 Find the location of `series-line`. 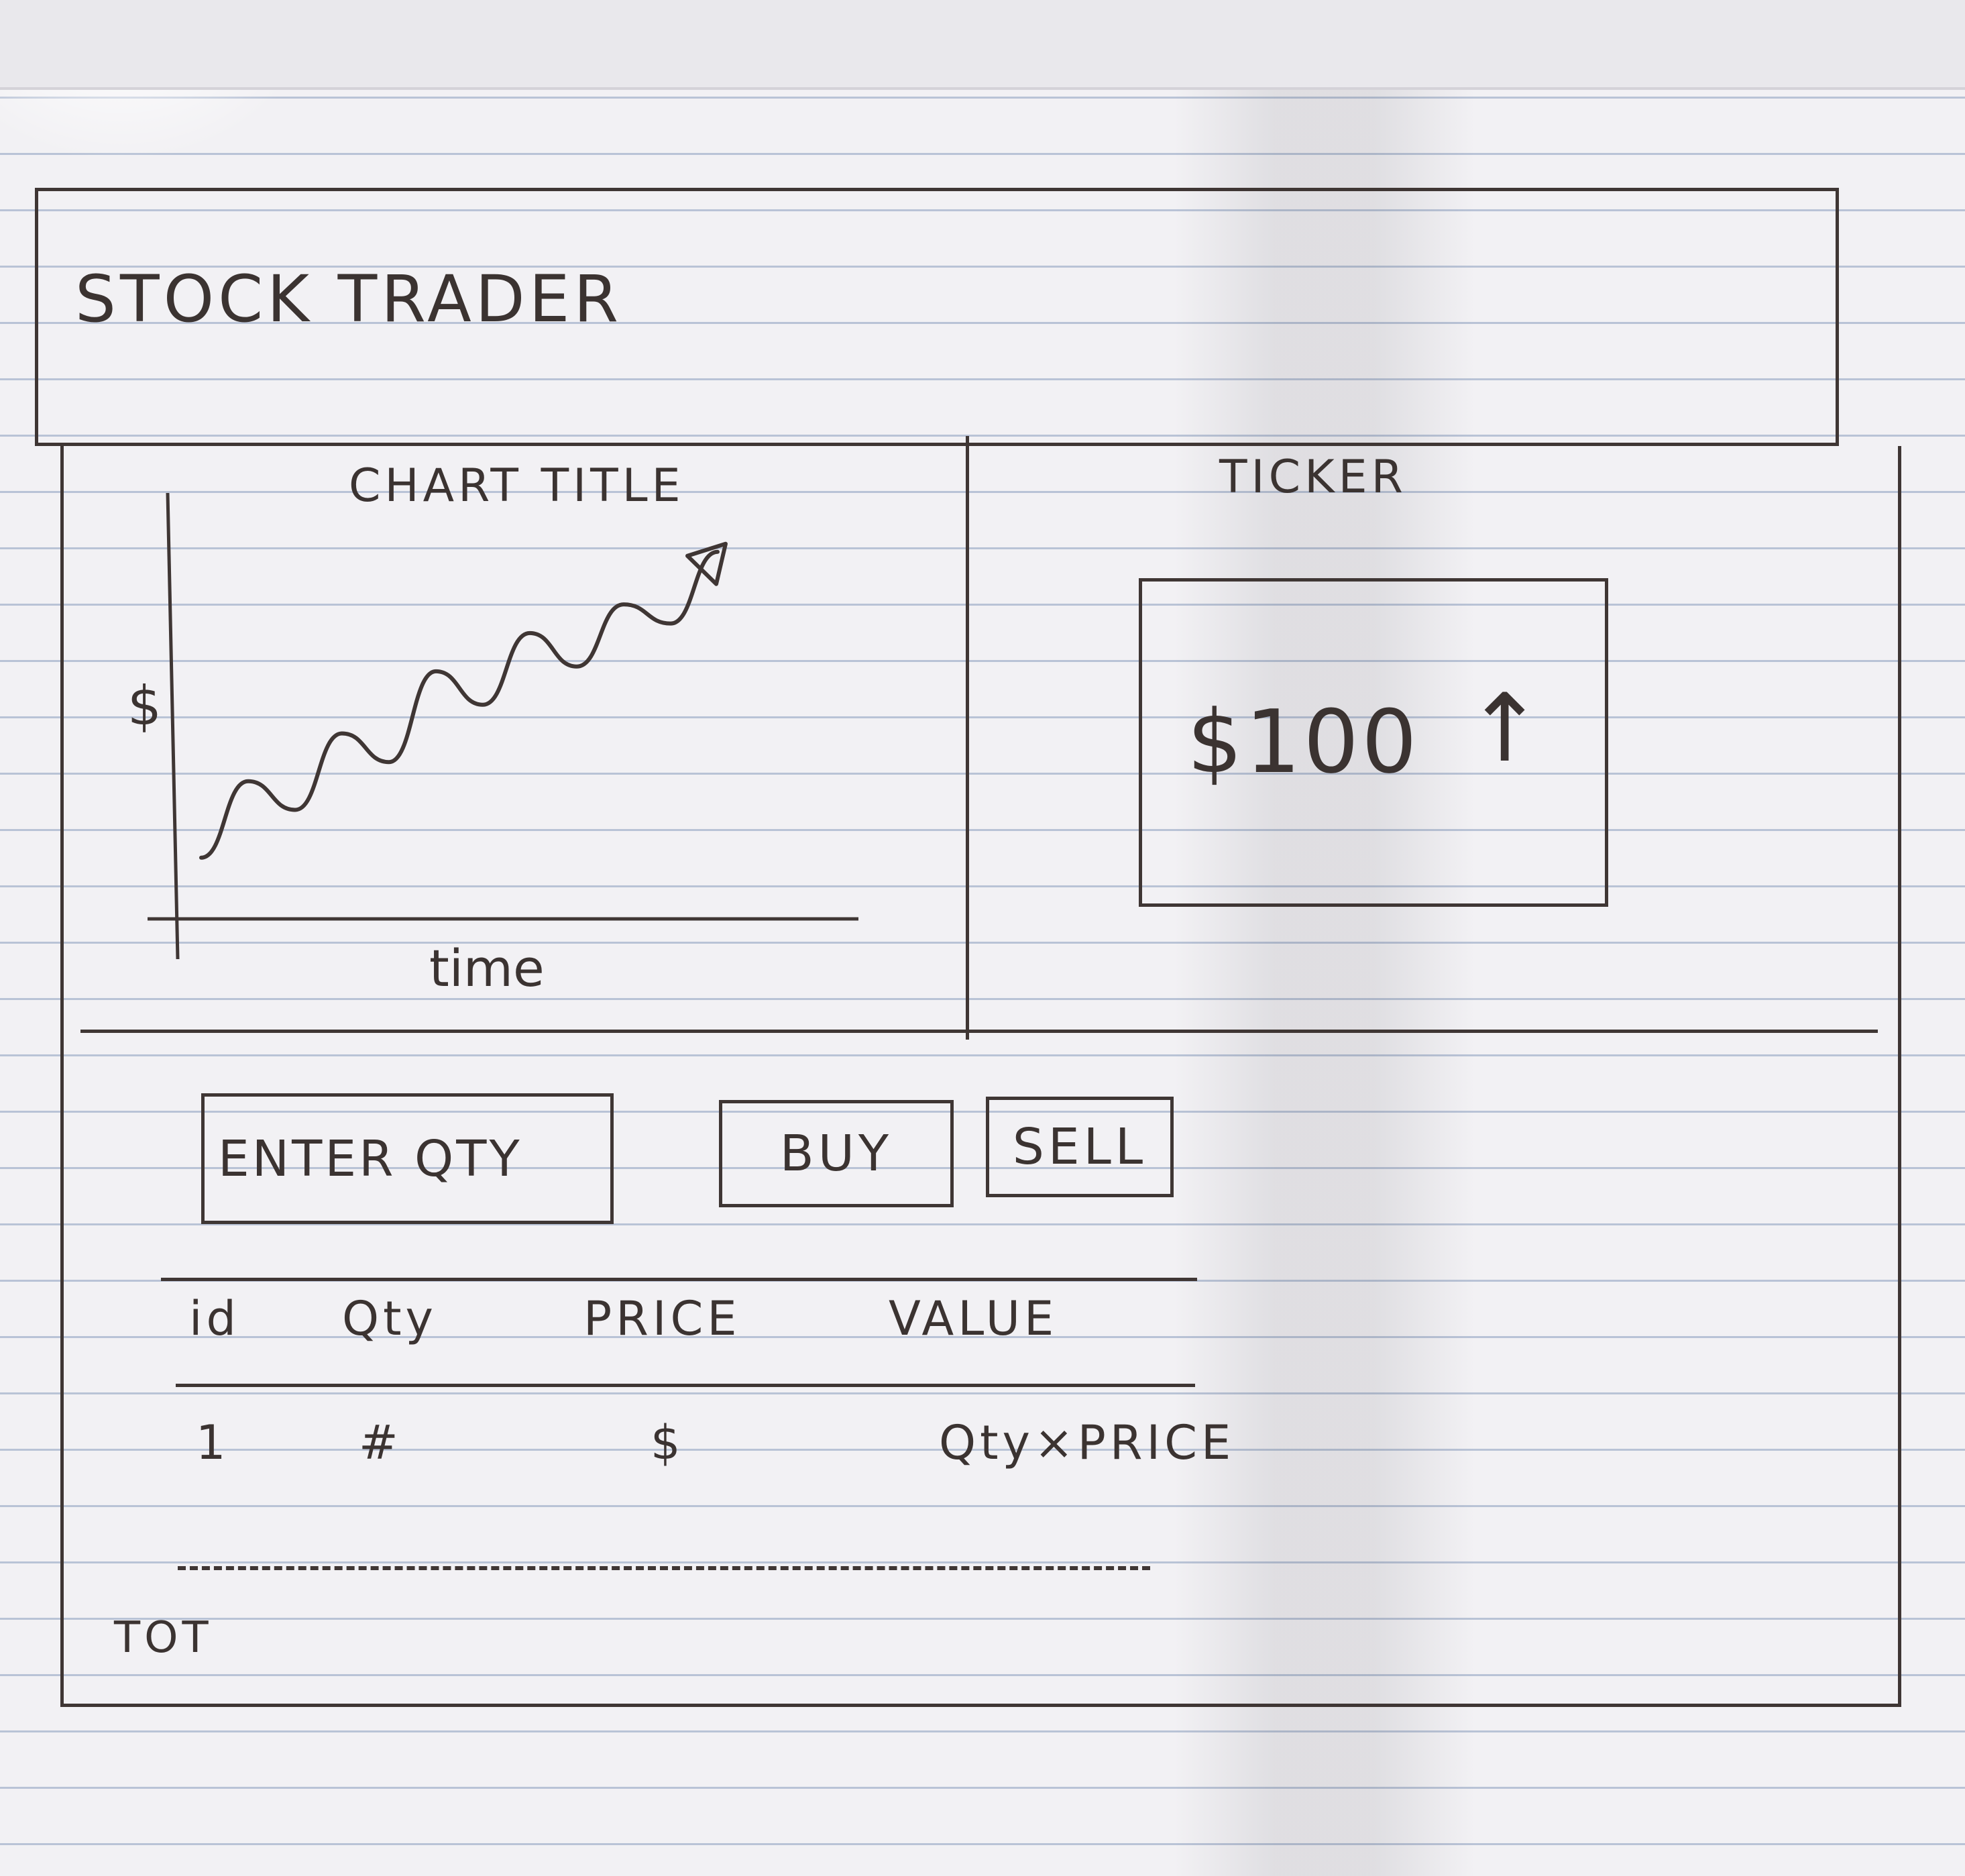

series-line is located at coordinates (459, 704).